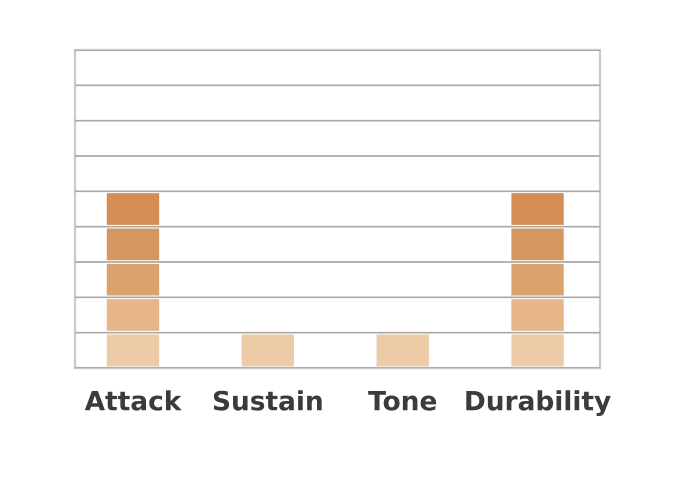  I want to click on x-tick-label: Tone, so click(402, 401).